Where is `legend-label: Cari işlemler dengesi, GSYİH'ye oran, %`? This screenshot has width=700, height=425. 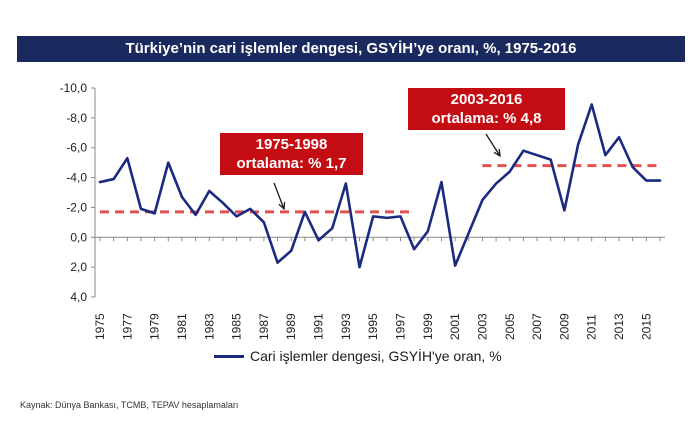 legend-label: Cari işlemler dengesi, GSYİH'ye oran, % is located at coordinates (376, 356).